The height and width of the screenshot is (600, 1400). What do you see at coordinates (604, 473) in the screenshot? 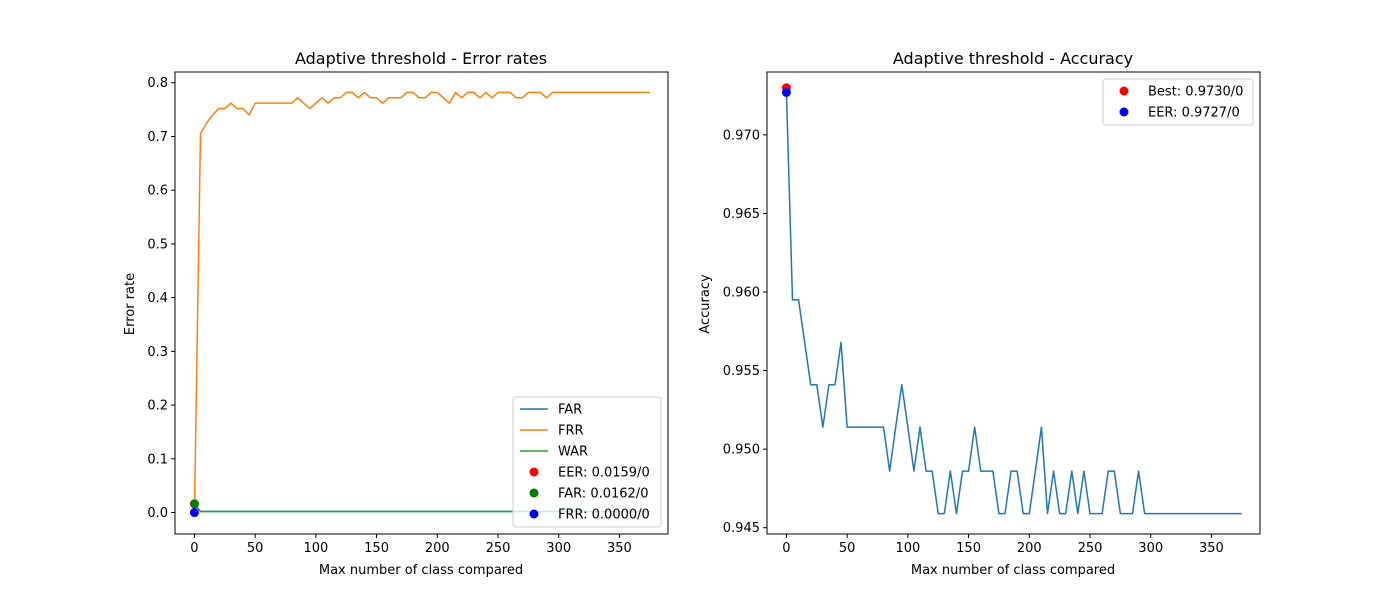
I see `error-rates-legend-point-label-0: EER: 0.0159/0` at bounding box center [604, 473].